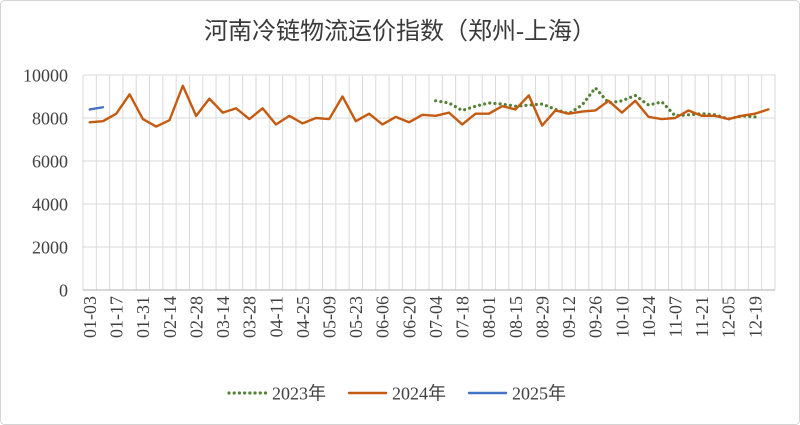 The height and width of the screenshot is (425, 800). What do you see at coordinates (595, 103) in the screenshot?
I see `series-line-2023` at bounding box center [595, 103].